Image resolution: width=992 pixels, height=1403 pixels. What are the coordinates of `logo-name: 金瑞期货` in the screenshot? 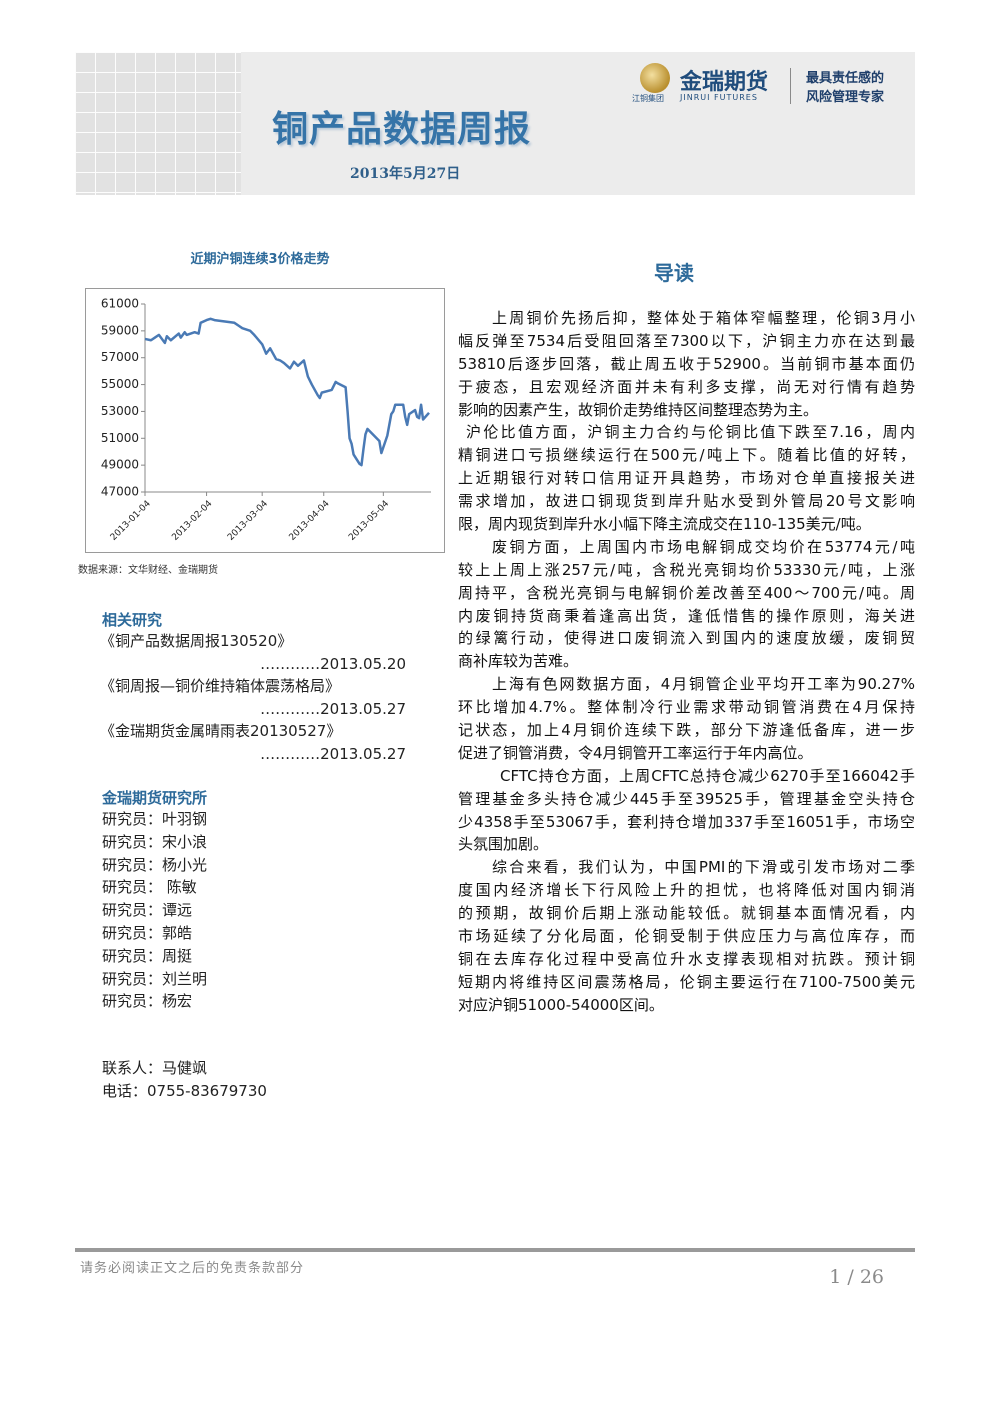 It's located at (724, 82).